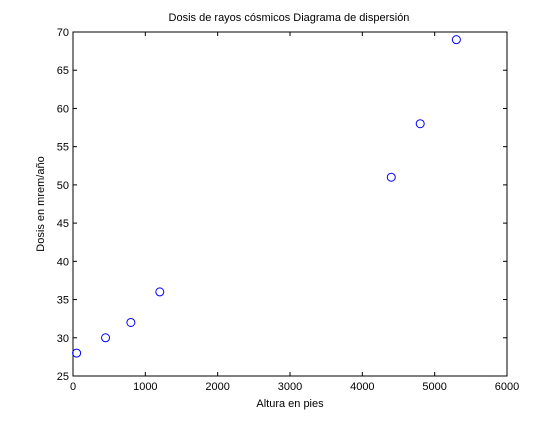 The width and height of the screenshot is (560, 425). What do you see at coordinates (63, 186) in the screenshot?
I see `y-tick-label: 50` at bounding box center [63, 186].